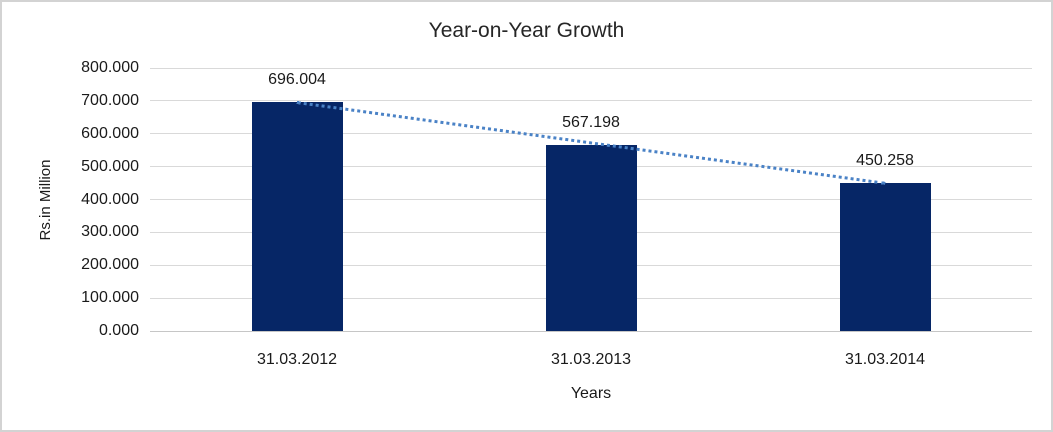 The width and height of the screenshot is (1053, 432). Describe the element at coordinates (885, 160) in the screenshot. I see `bar-value-label: 450.258` at that location.